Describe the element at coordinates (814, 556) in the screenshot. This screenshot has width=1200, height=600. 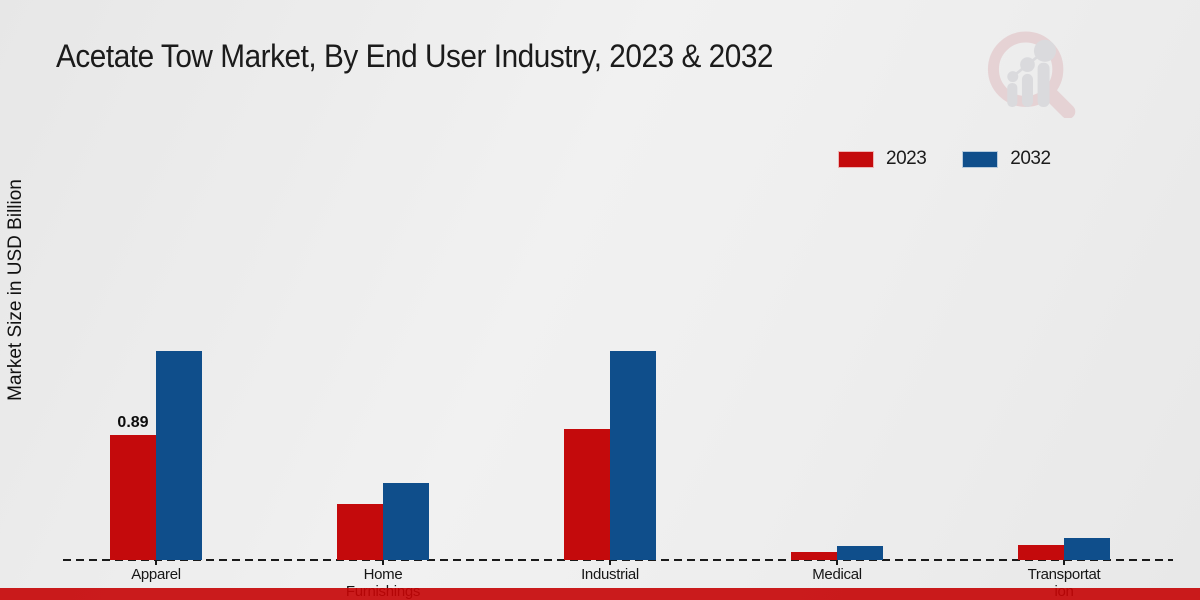
I see `bar-2023-medical` at that location.